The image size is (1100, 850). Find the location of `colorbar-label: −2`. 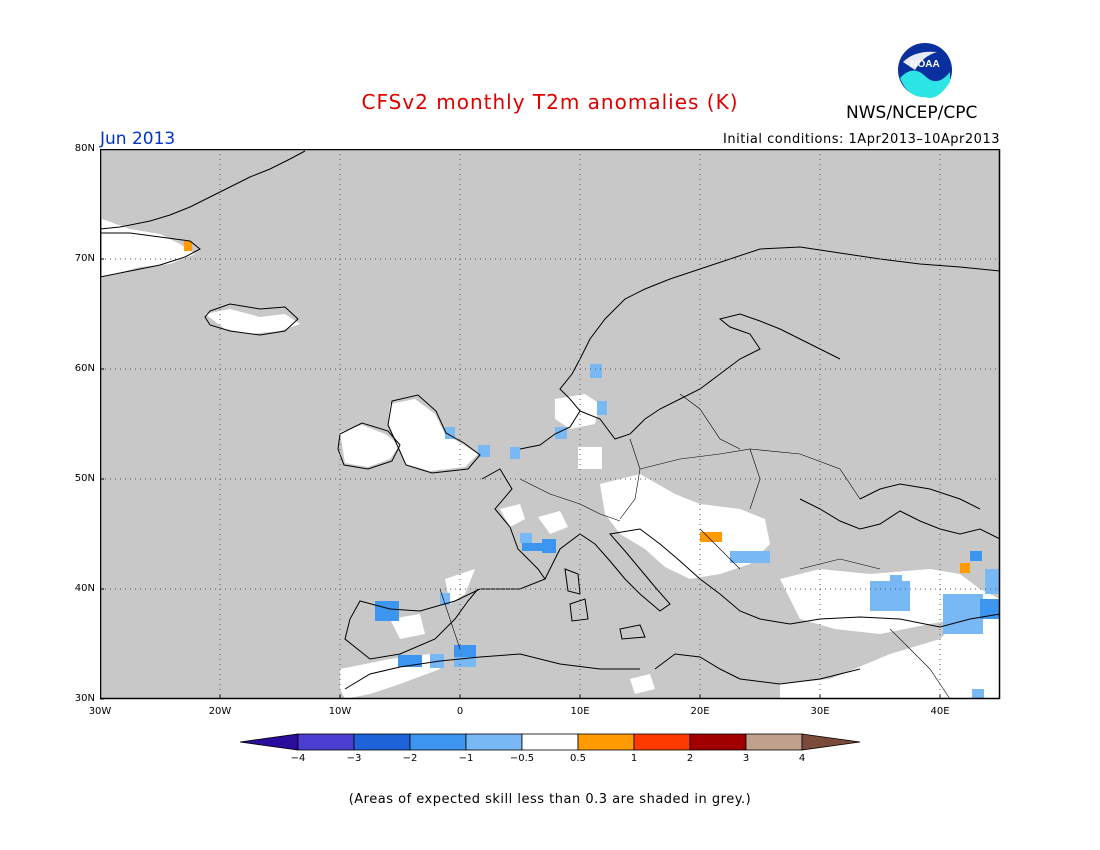

colorbar-label: −2 is located at coordinates (410, 758).